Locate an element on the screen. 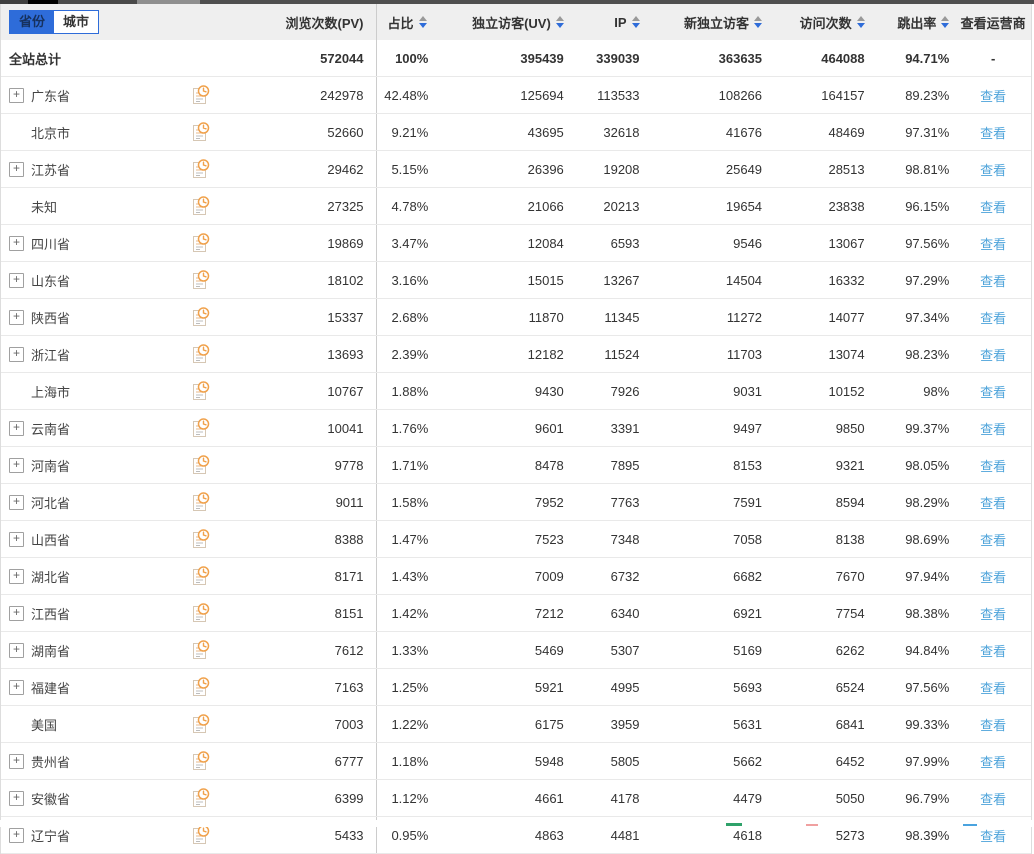 This screenshot has height=854, width=1034. ratio-value: 1.58% is located at coordinates (410, 502).